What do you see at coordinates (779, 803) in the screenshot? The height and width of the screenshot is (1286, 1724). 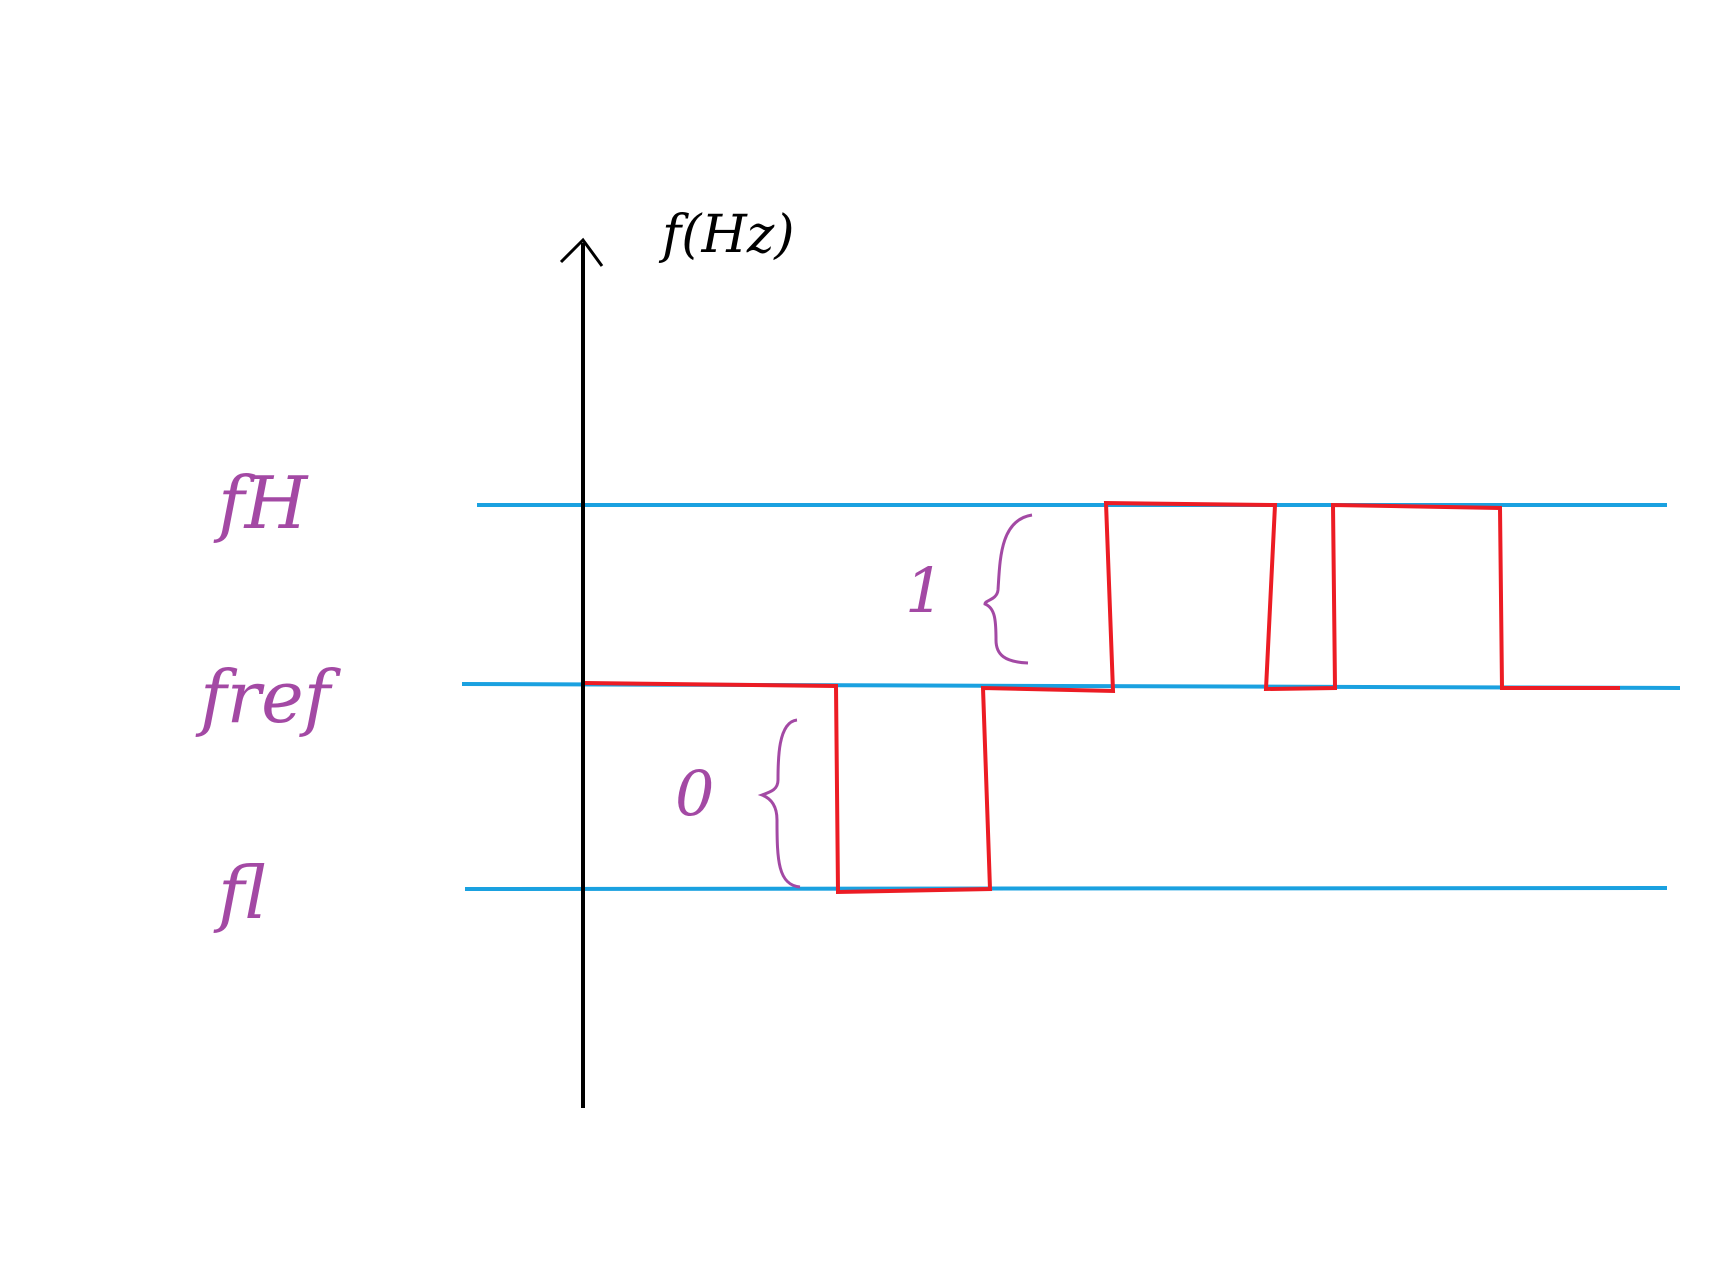 I see `brace-zero-icon` at bounding box center [779, 803].